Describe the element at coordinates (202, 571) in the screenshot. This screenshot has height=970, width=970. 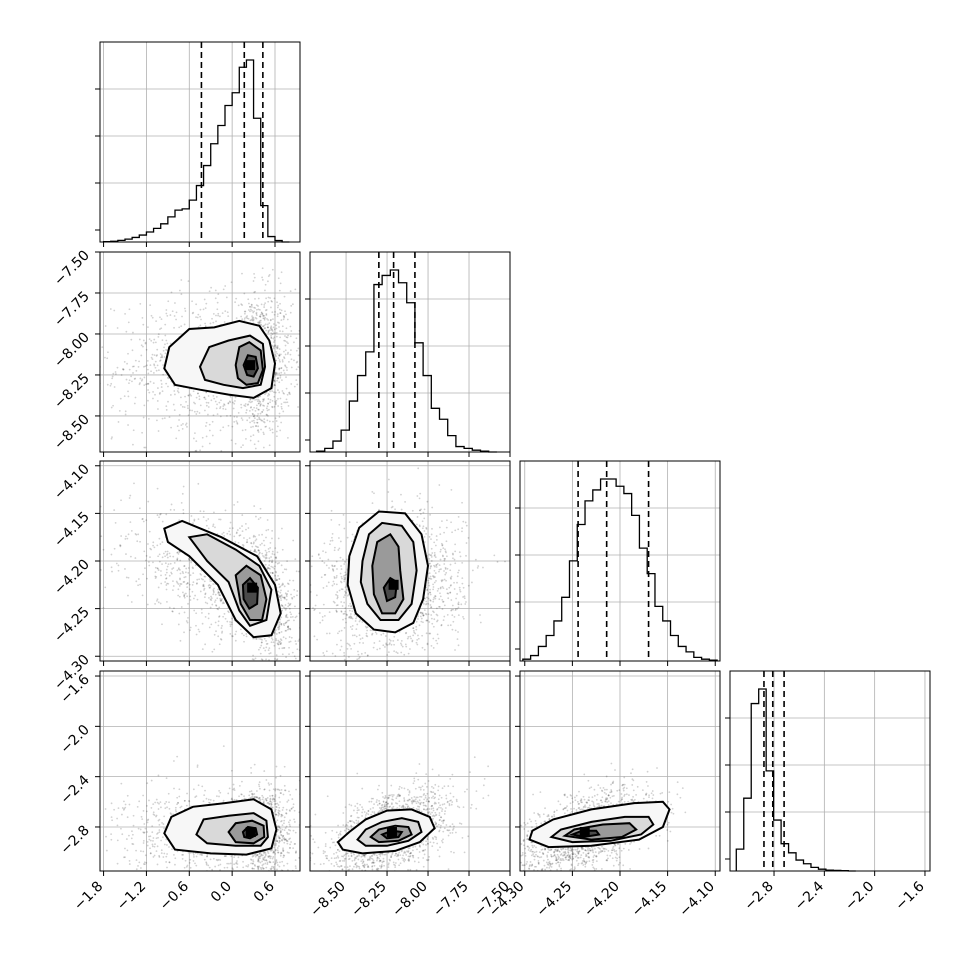
I see `density-content` at that location.